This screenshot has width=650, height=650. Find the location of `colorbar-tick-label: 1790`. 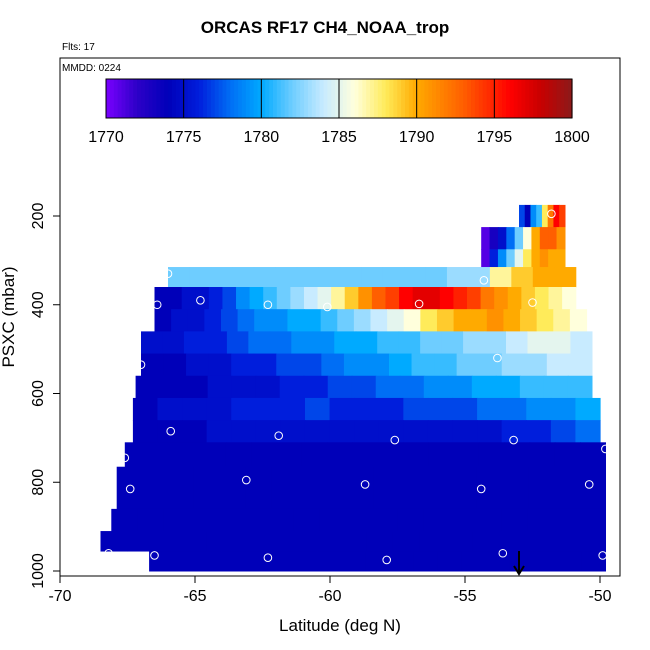

colorbar-tick-label: 1790 is located at coordinates (417, 137).